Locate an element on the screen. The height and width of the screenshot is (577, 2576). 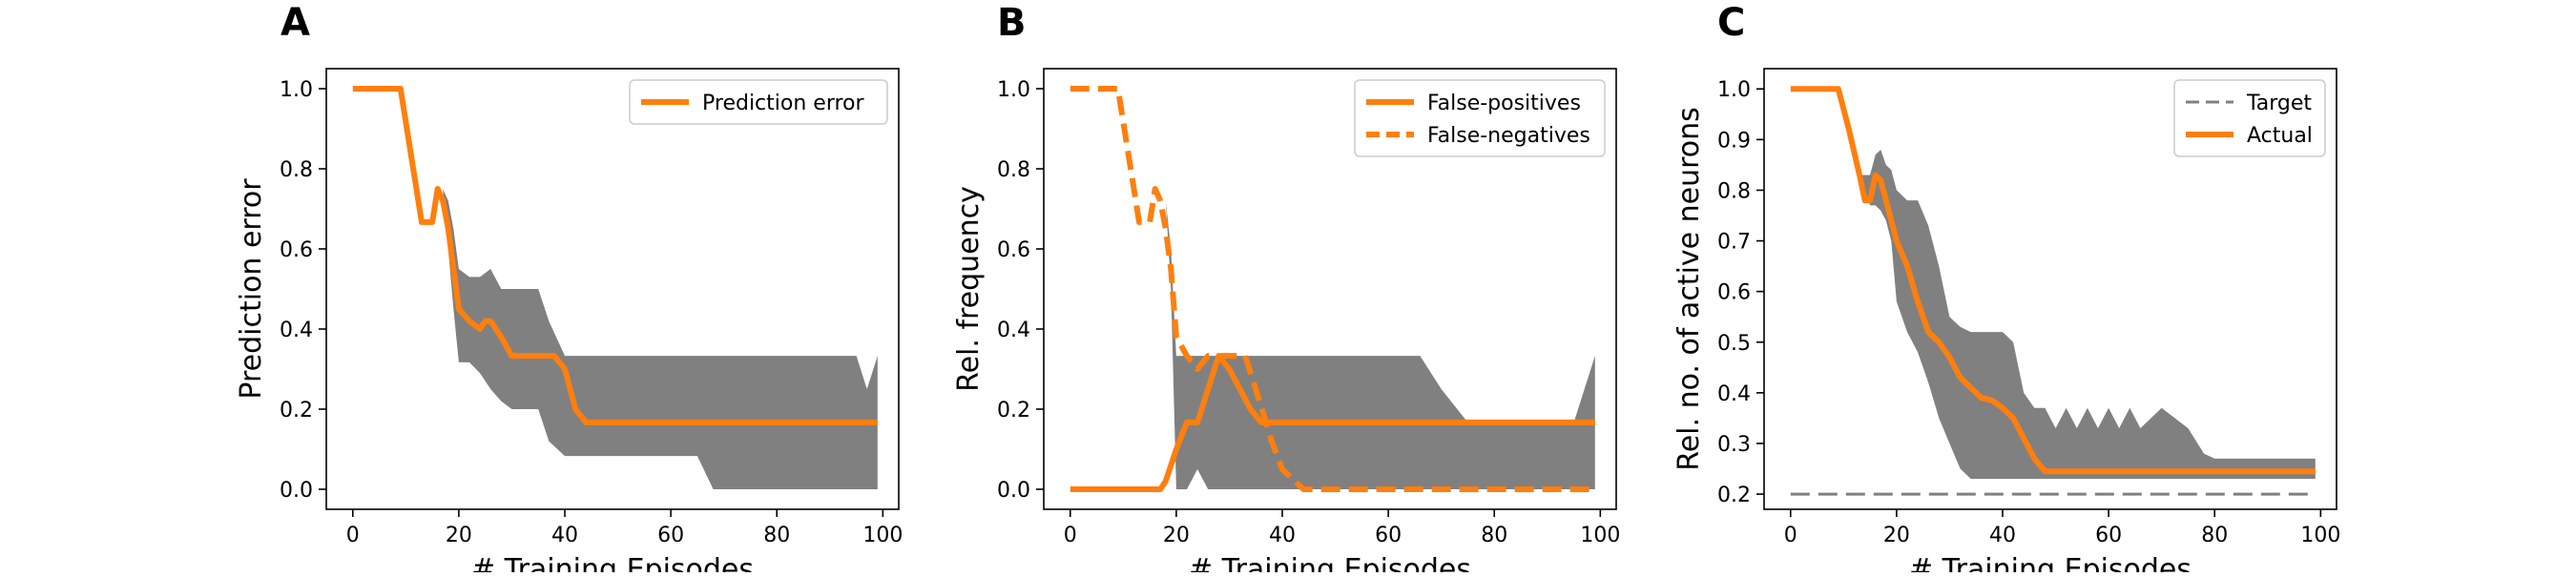
panel-b-band is located at coordinates (1332, 339).